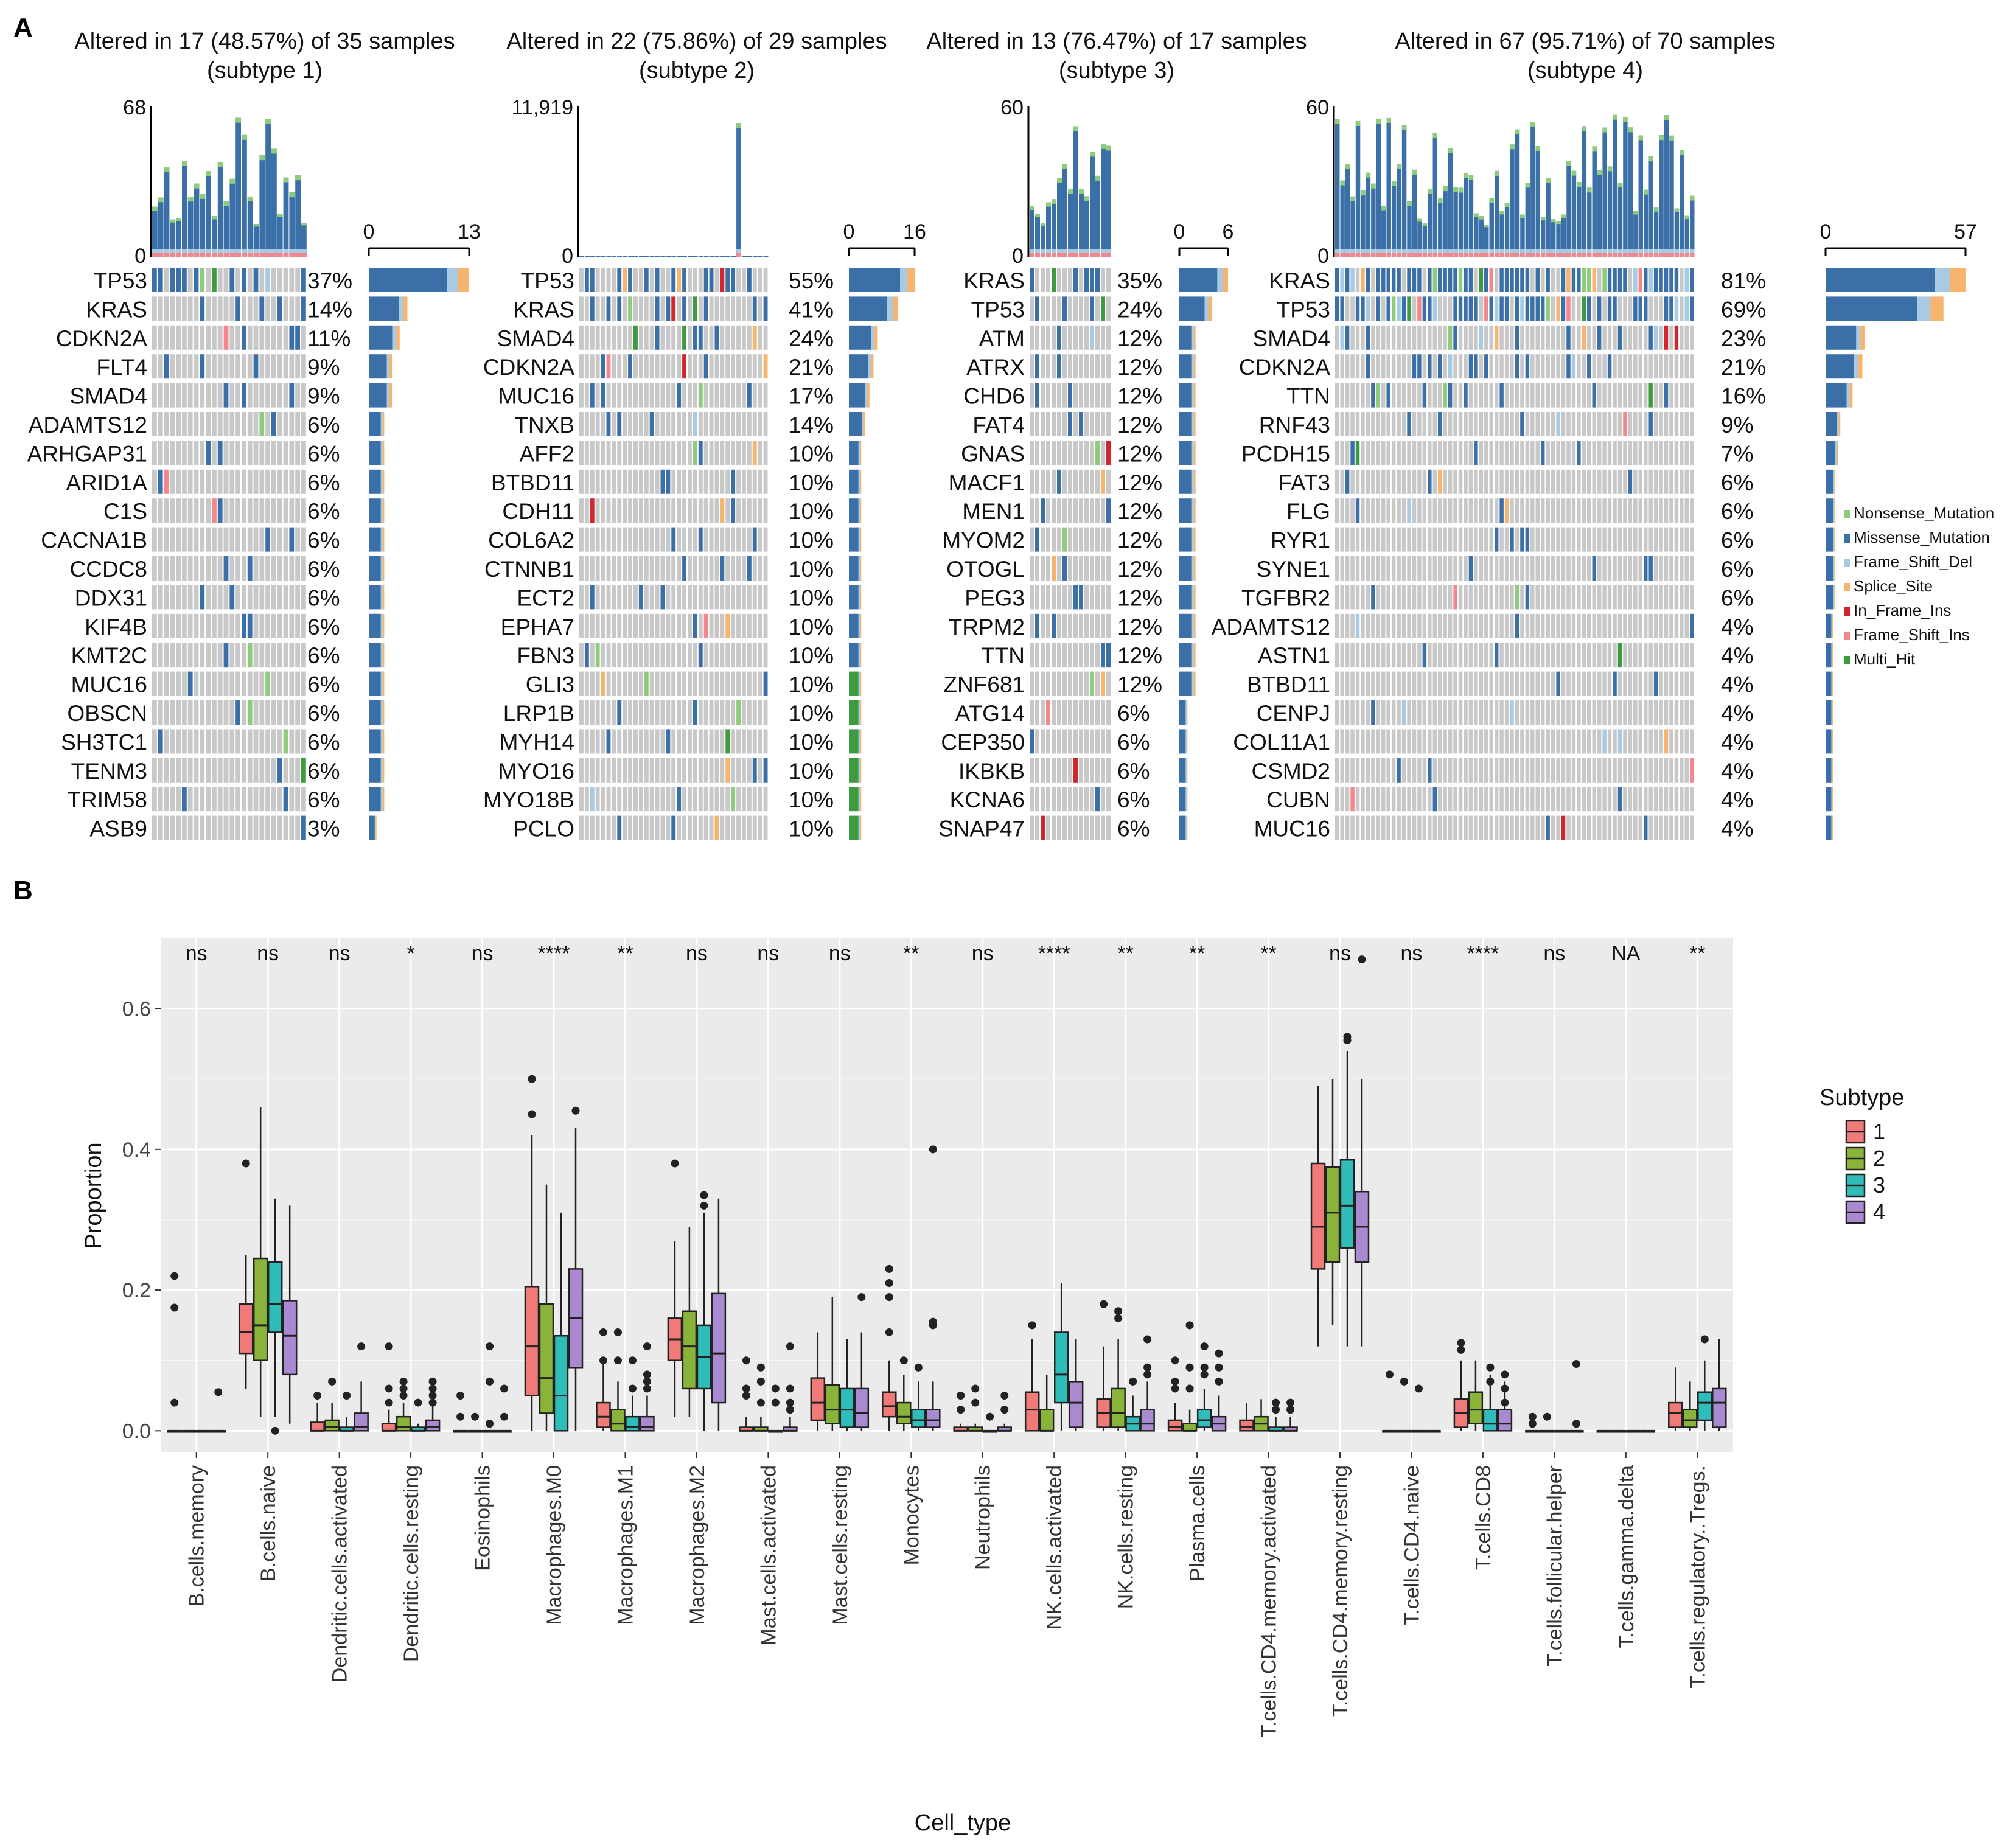 Image resolution: width=2013 pixels, height=1848 pixels. I want to click on significance-label: ns, so click(768, 953).